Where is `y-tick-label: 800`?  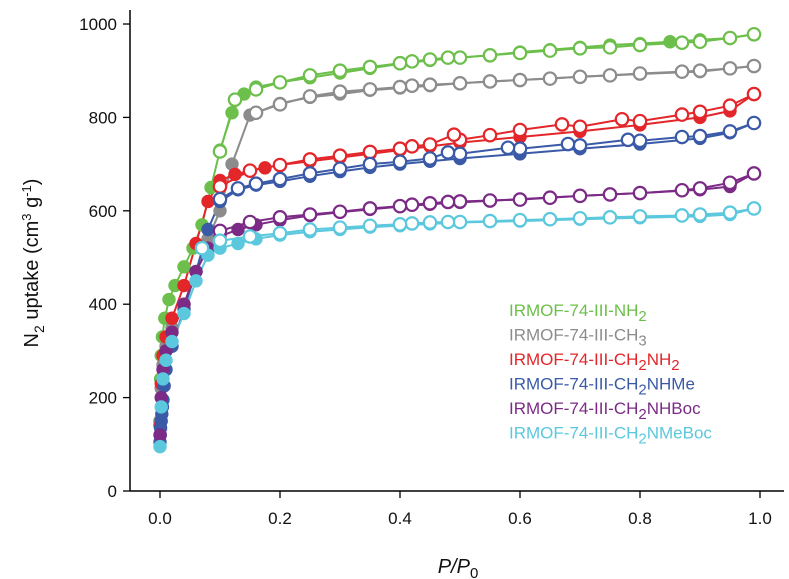
y-tick-label: 800 is located at coordinates (103, 117).